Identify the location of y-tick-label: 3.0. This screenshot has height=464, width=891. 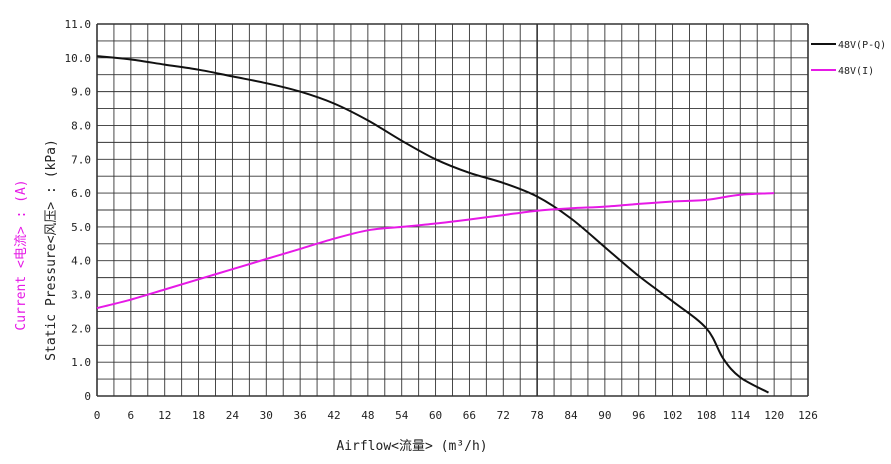
(81, 295).